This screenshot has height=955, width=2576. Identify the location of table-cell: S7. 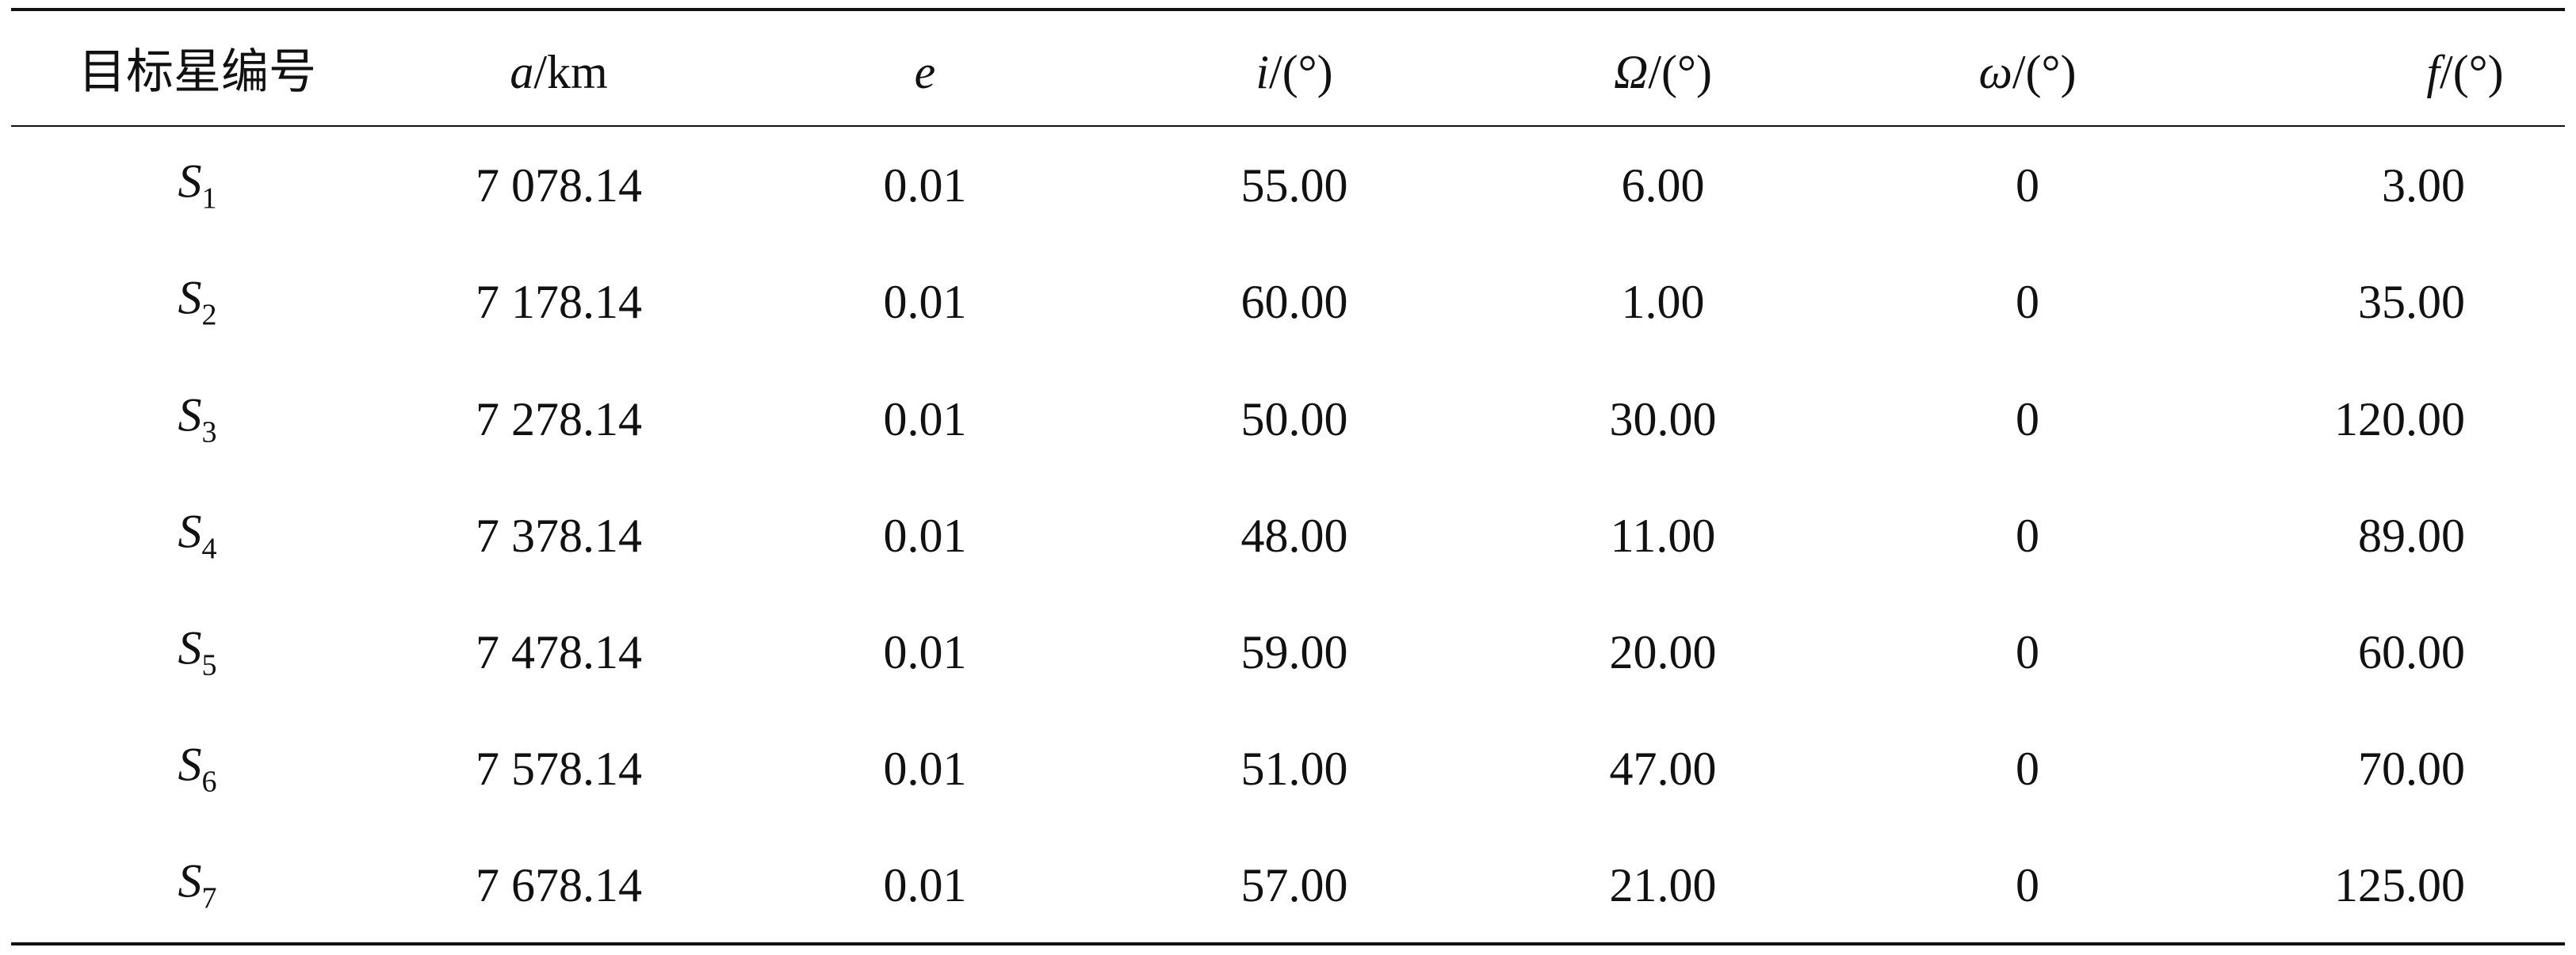
(197, 886).